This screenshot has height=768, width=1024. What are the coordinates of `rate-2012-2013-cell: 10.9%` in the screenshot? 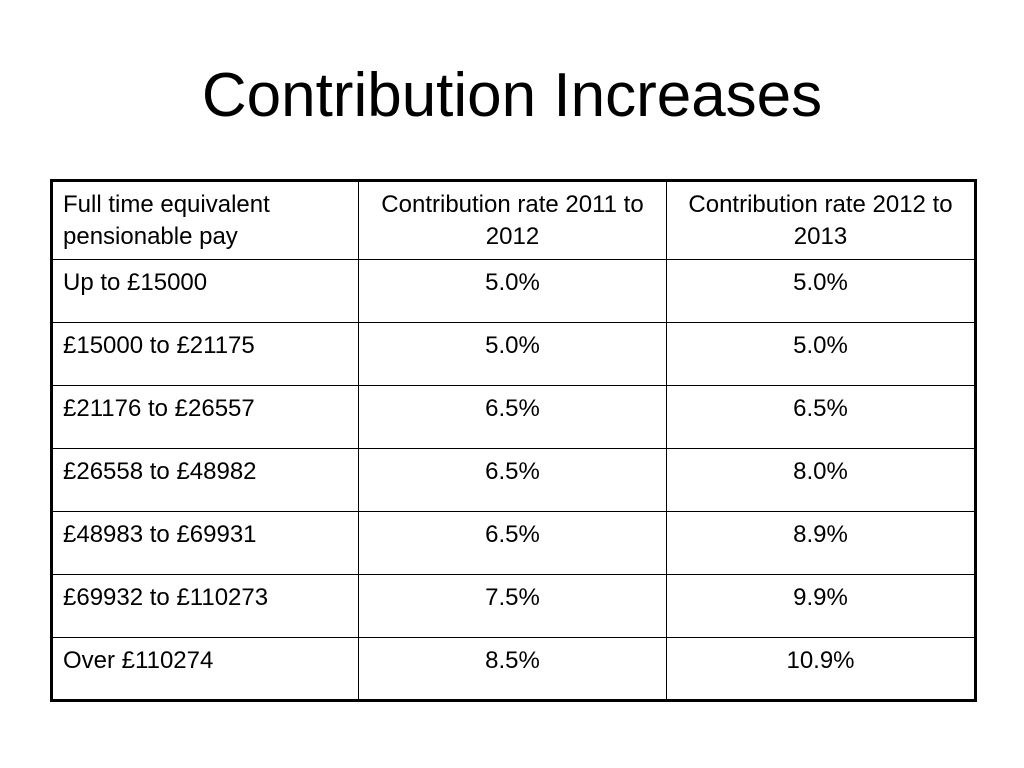 It's located at (821, 669).